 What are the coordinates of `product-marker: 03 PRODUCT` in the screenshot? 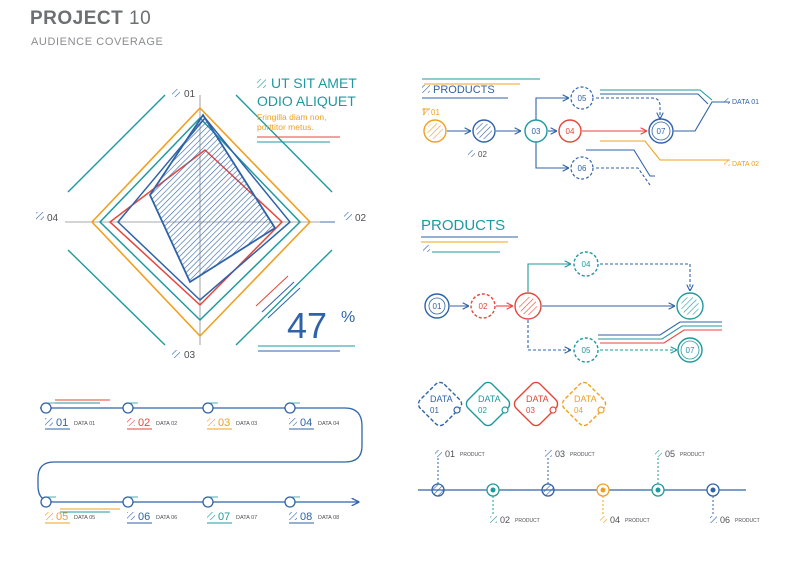 It's located at (568, 473).